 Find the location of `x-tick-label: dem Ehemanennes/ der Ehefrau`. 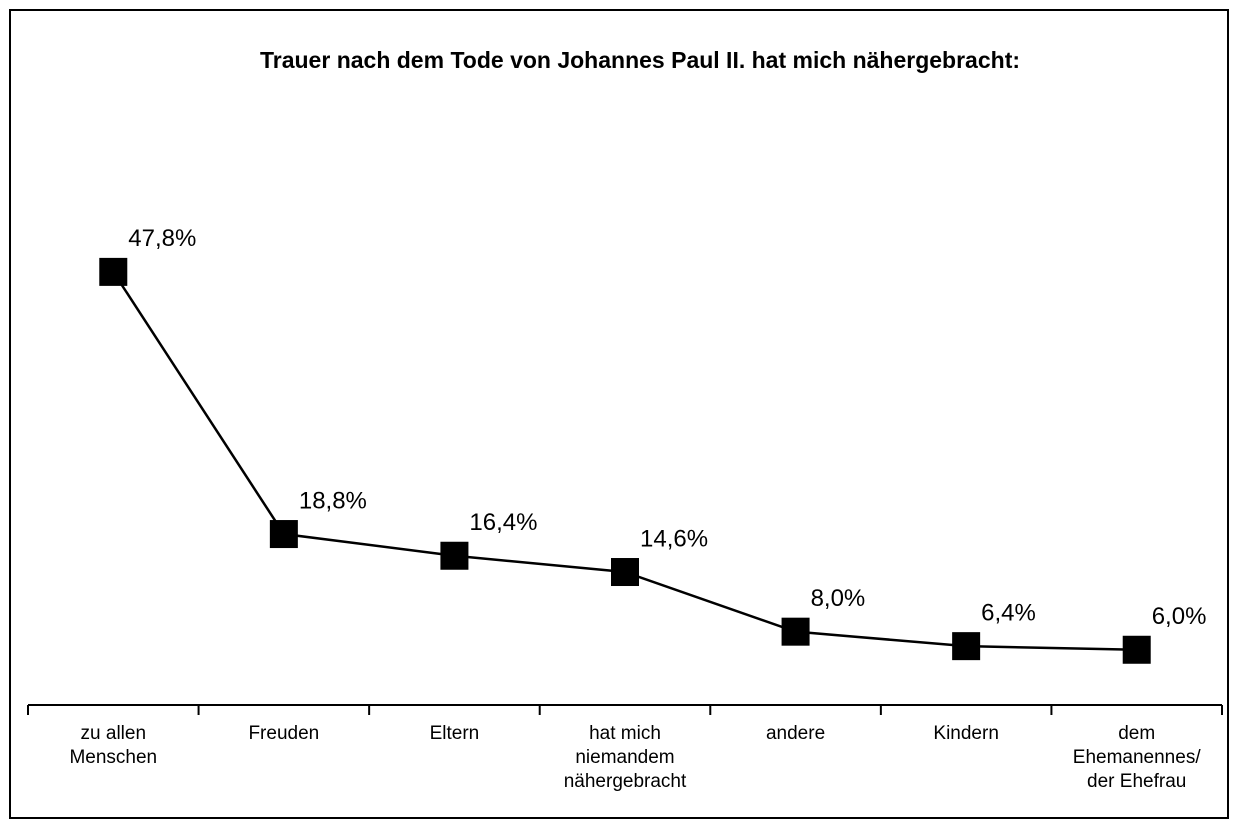

x-tick-label: dem Ehemanennes/ der Ehefrau is located at coordinates (1136, 757).